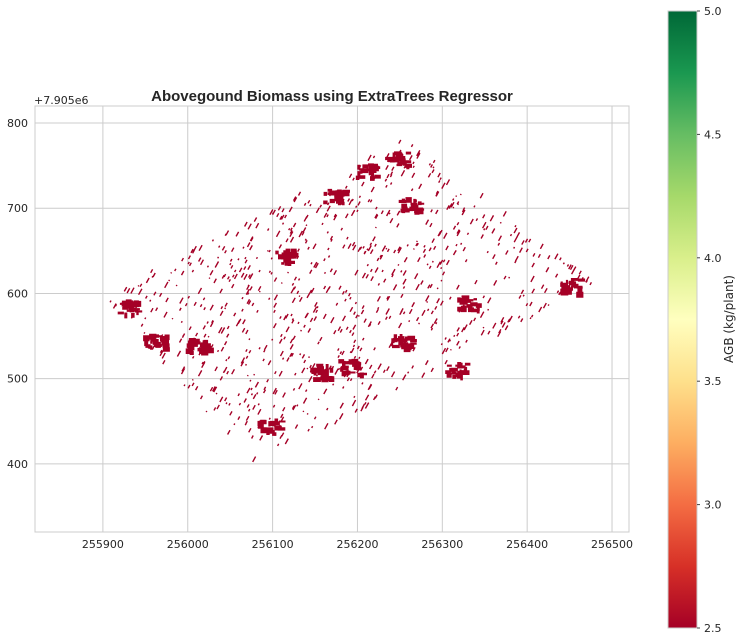  I want to click on colorbar-tick-label: 4.0, so click(713, 258).